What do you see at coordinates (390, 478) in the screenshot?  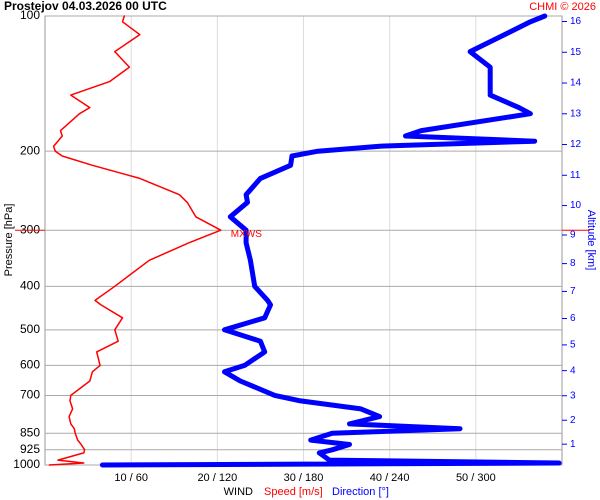 I see `x-tick-label: 40 / 240` at bounding box center [390, 478].